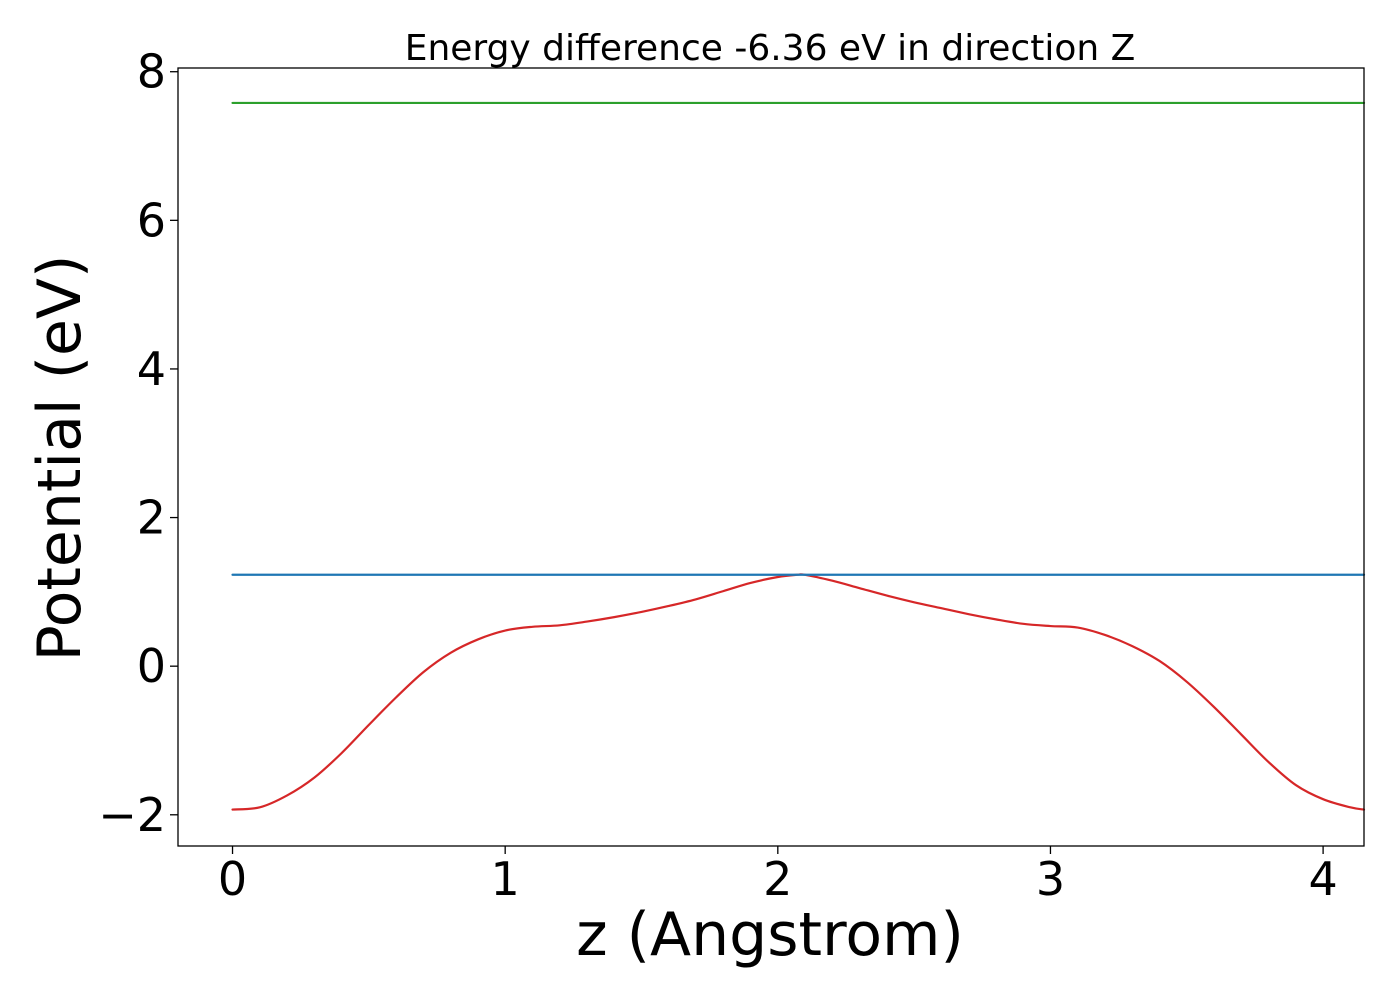 The height and width of the screenshot is (1004, 1400). Describe the element at coordinates (151, 369) in the screenshot. I see `y-tick-label: 4` at that location.